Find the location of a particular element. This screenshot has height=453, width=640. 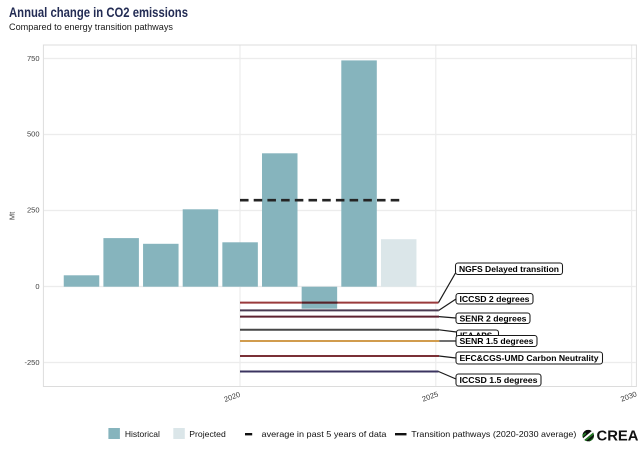

svg-text: Historical is located at coordinates (142, 434).